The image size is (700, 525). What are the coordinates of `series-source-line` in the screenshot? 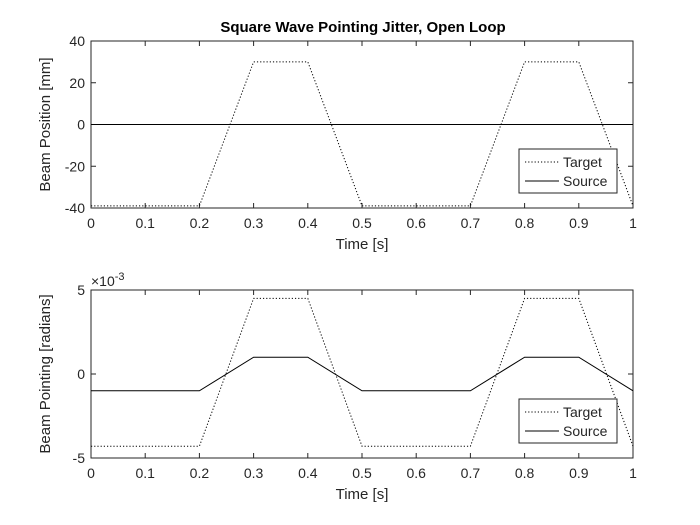 It's located at (362, 374).